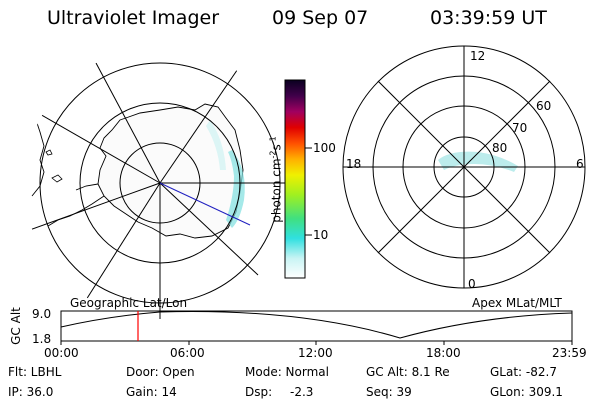 Image resolution: width=600 pixels, height=400 pixels. What do you see at coordinates (316, 325) in the screenshot?
I see `altitude-curve` at bounding box center [316, 325].